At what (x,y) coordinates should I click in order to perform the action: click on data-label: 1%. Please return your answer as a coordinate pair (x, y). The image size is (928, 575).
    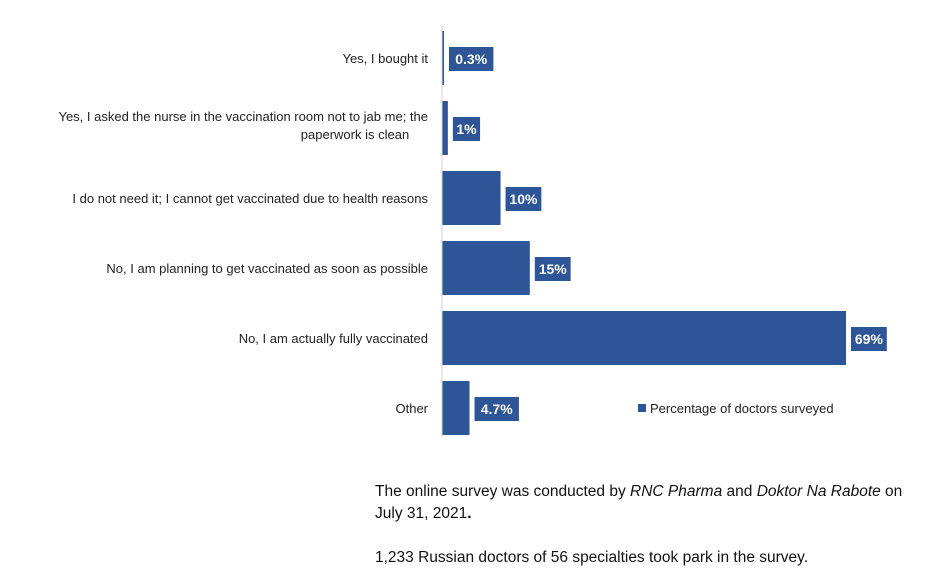
    Looking at the image, I should click on (466, 129).